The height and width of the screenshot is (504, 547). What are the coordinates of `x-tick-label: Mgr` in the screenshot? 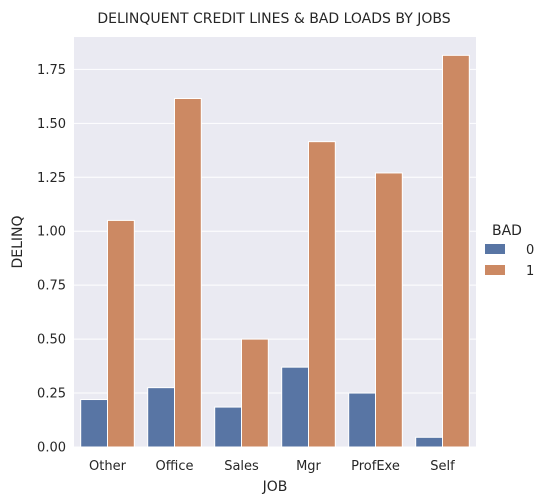 It's located at (308, 466).